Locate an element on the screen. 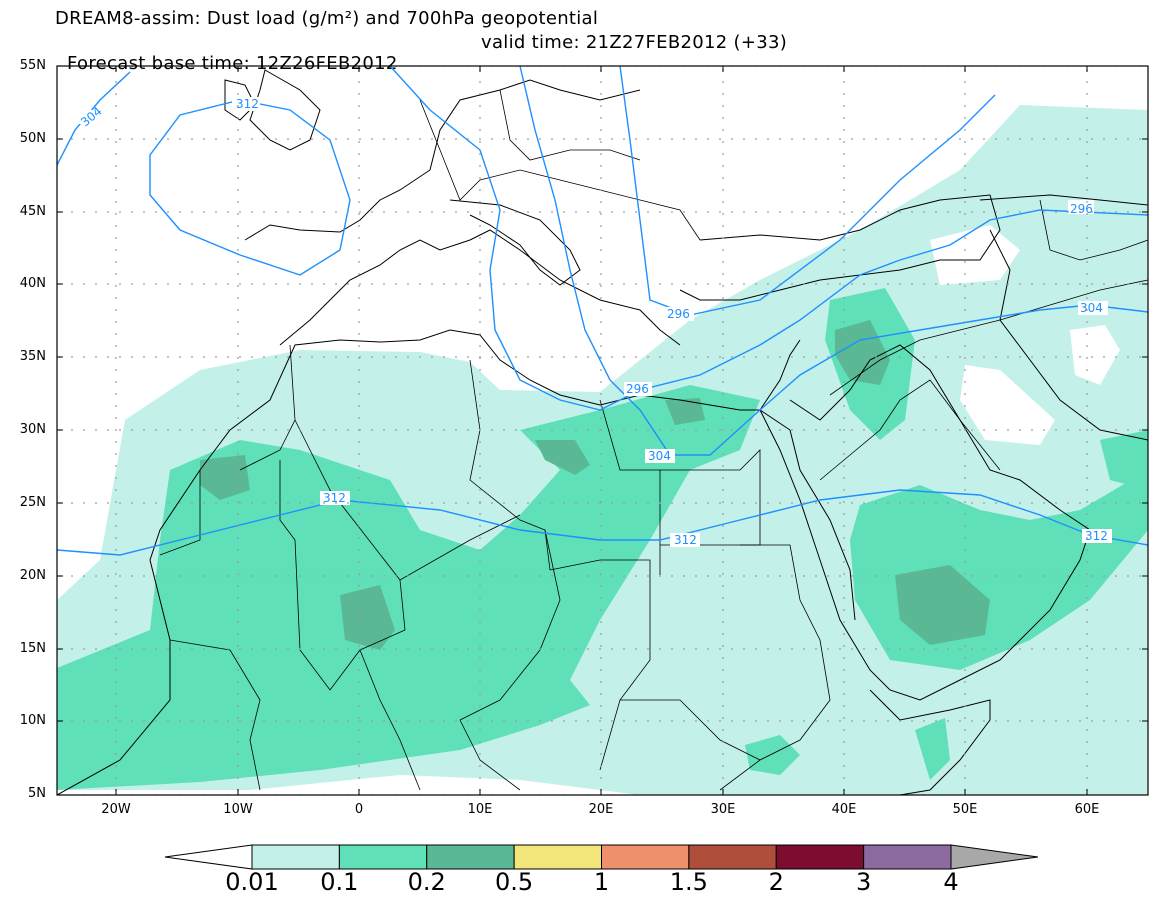 Image resolution: width=1165 pixels, height=907 pixels. lon-label: 50E is located at coordinates (965, 809).